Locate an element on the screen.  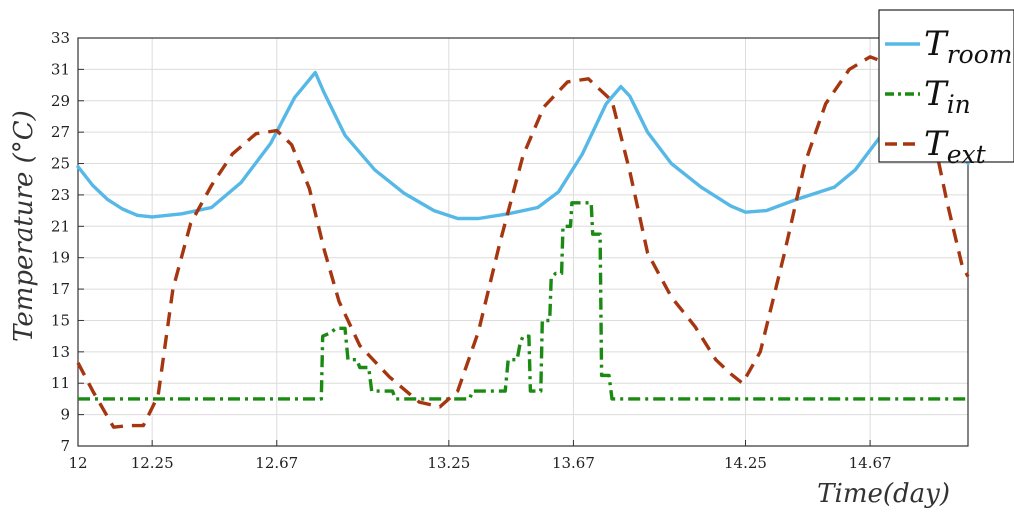
y-tick-label: 23 is located at coordinates (60, 195).